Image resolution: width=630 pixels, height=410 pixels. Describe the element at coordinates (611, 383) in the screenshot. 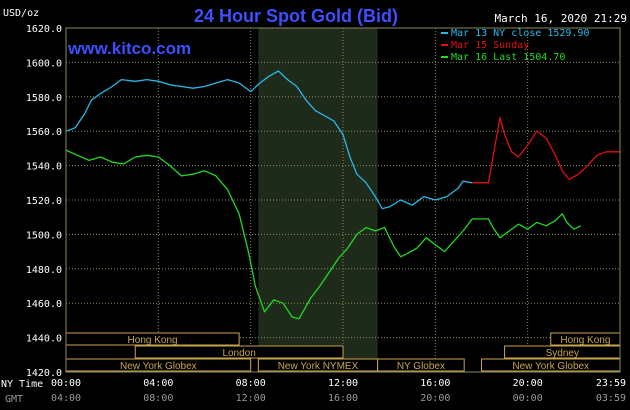

I see `x-tick-label-ny: 23:59` at that location.